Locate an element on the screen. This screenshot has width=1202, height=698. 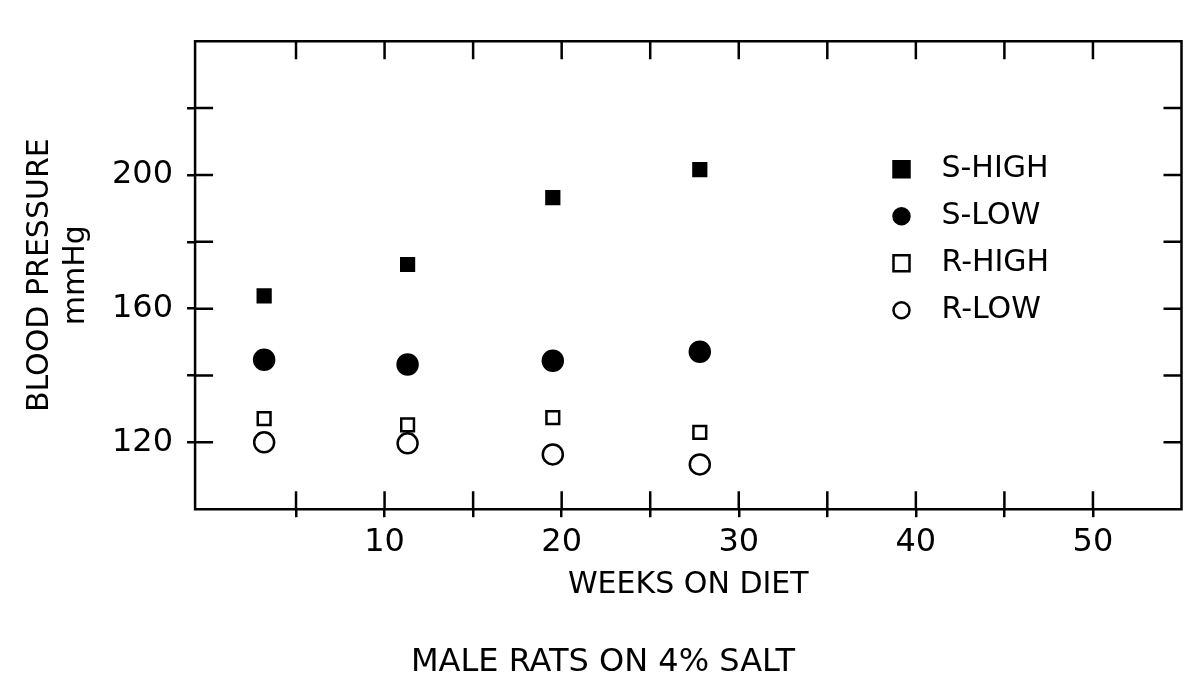
x-tick-label: 10 is located at coordinates (384, 539).